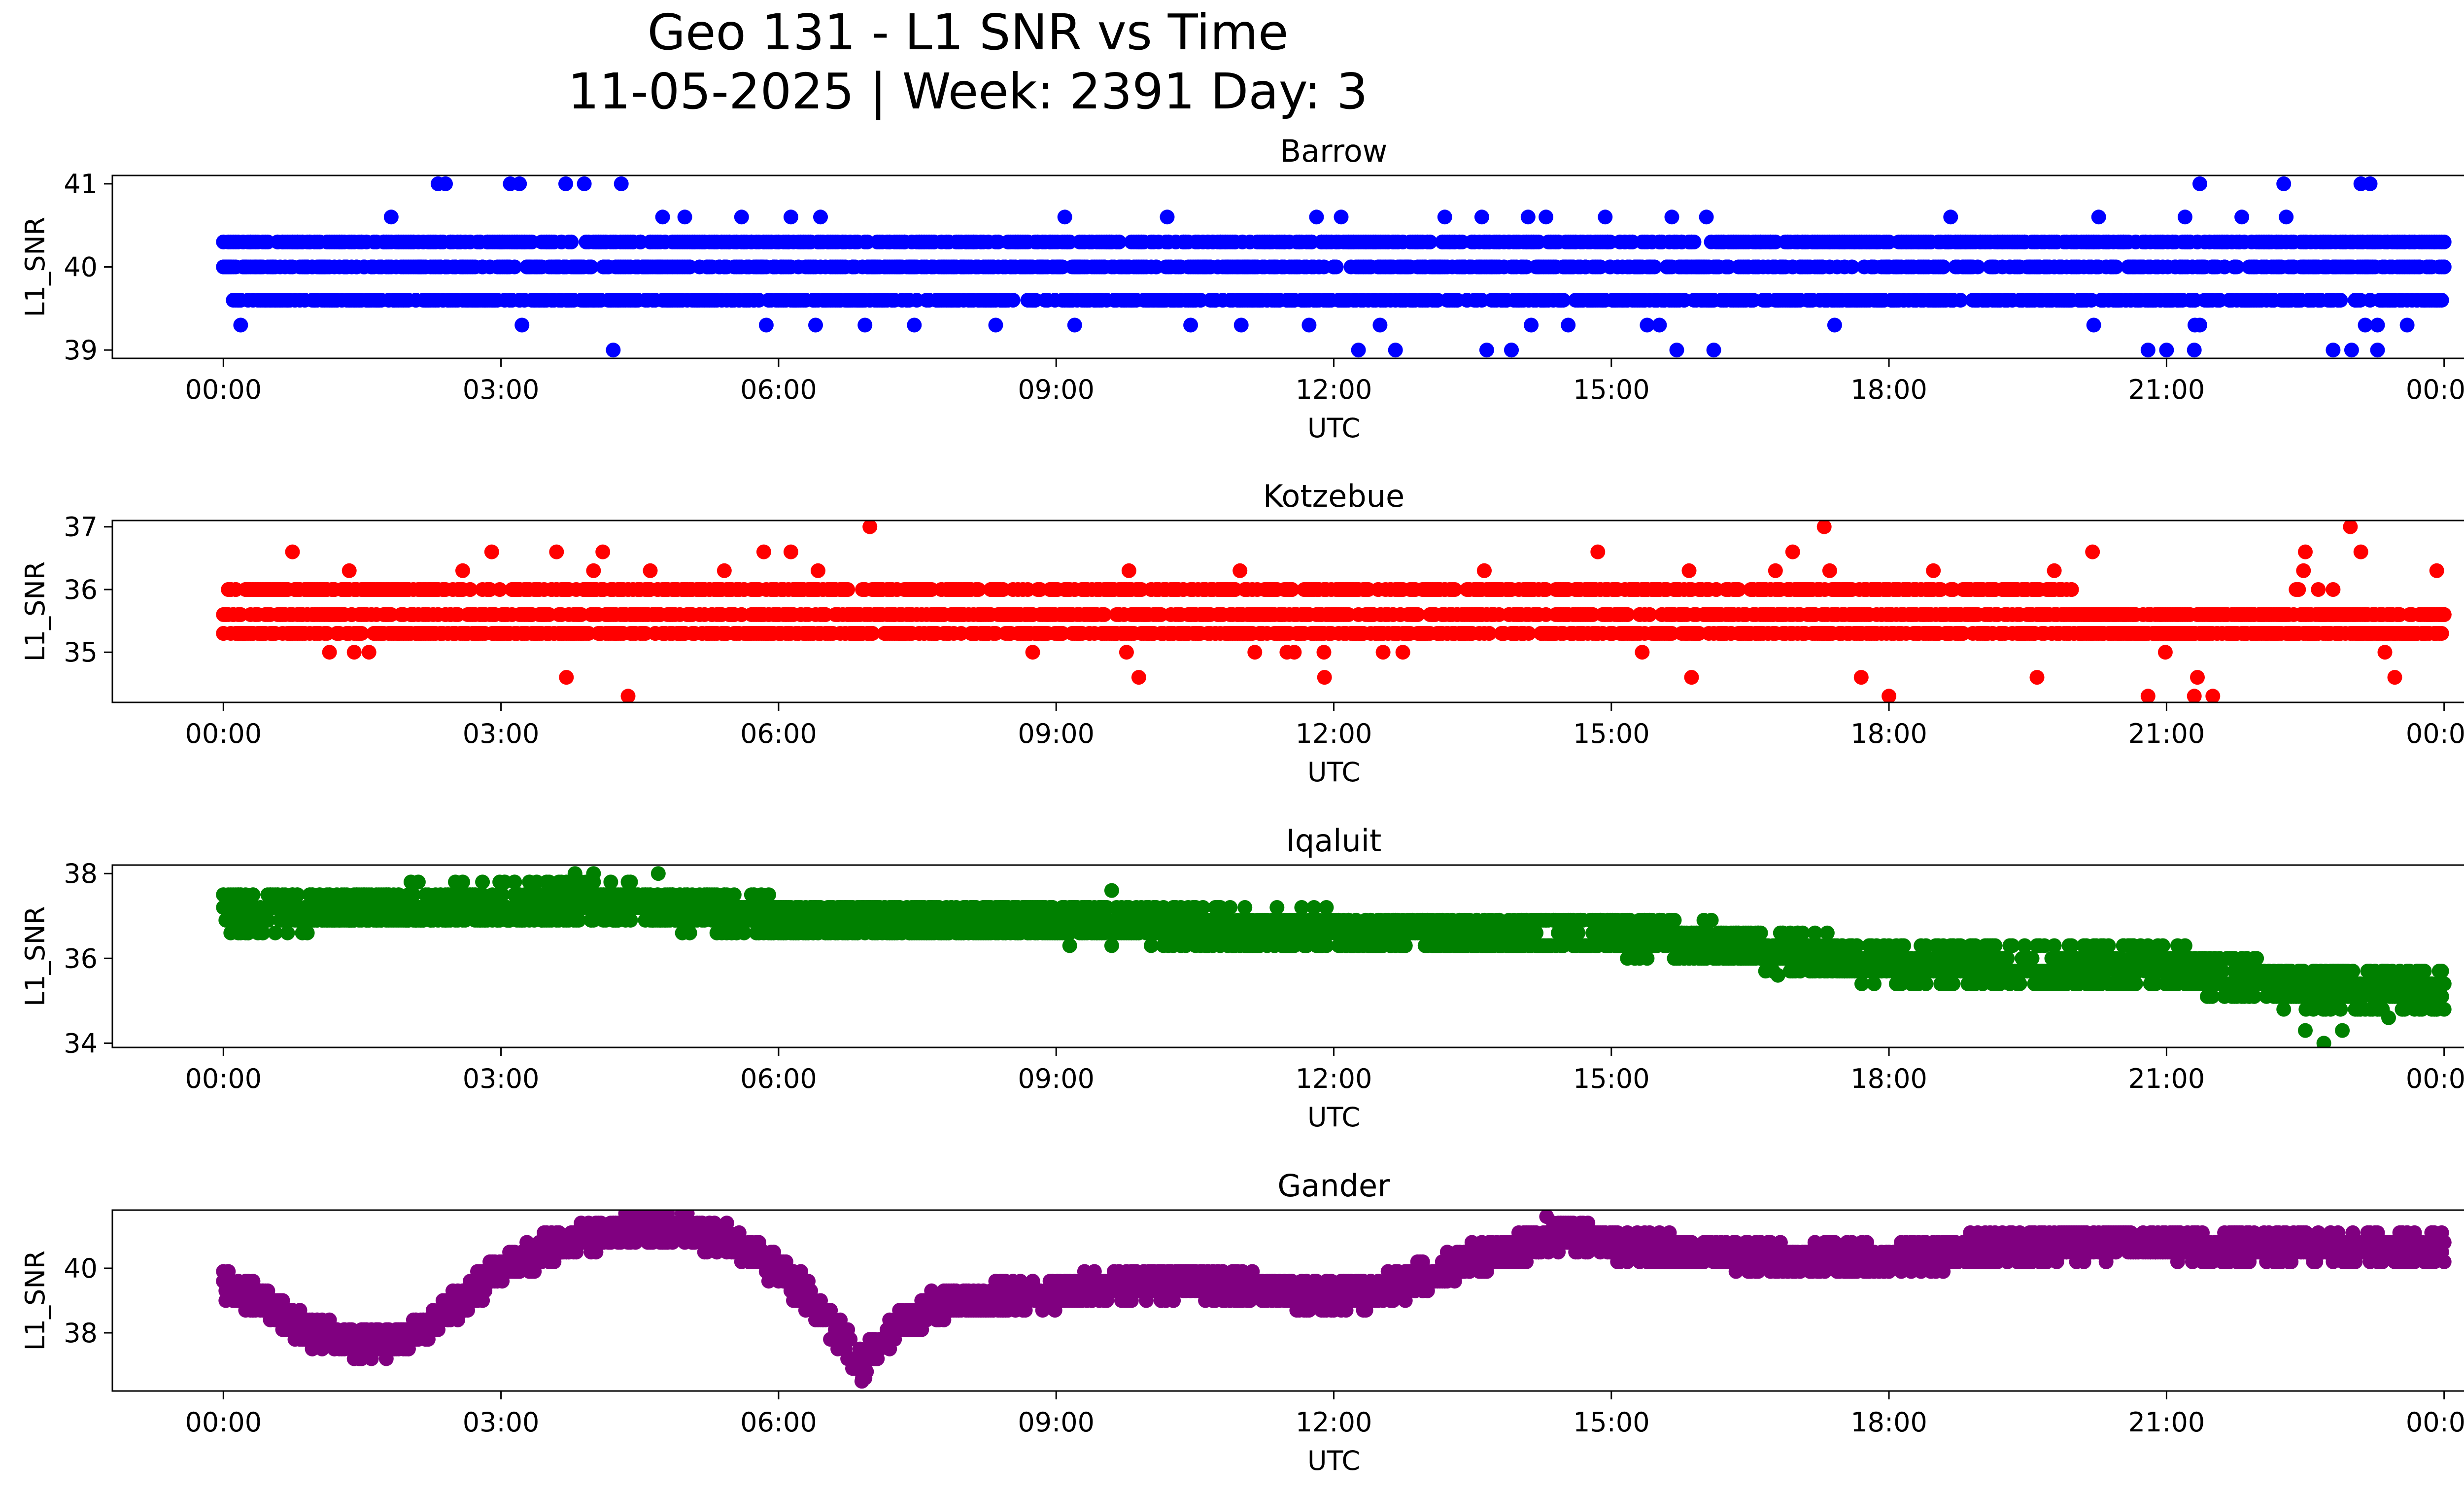 The width and height of the screenshot is (2464, 1495). I want to click on x-tick-label: 18:00, so click(1888, 733).